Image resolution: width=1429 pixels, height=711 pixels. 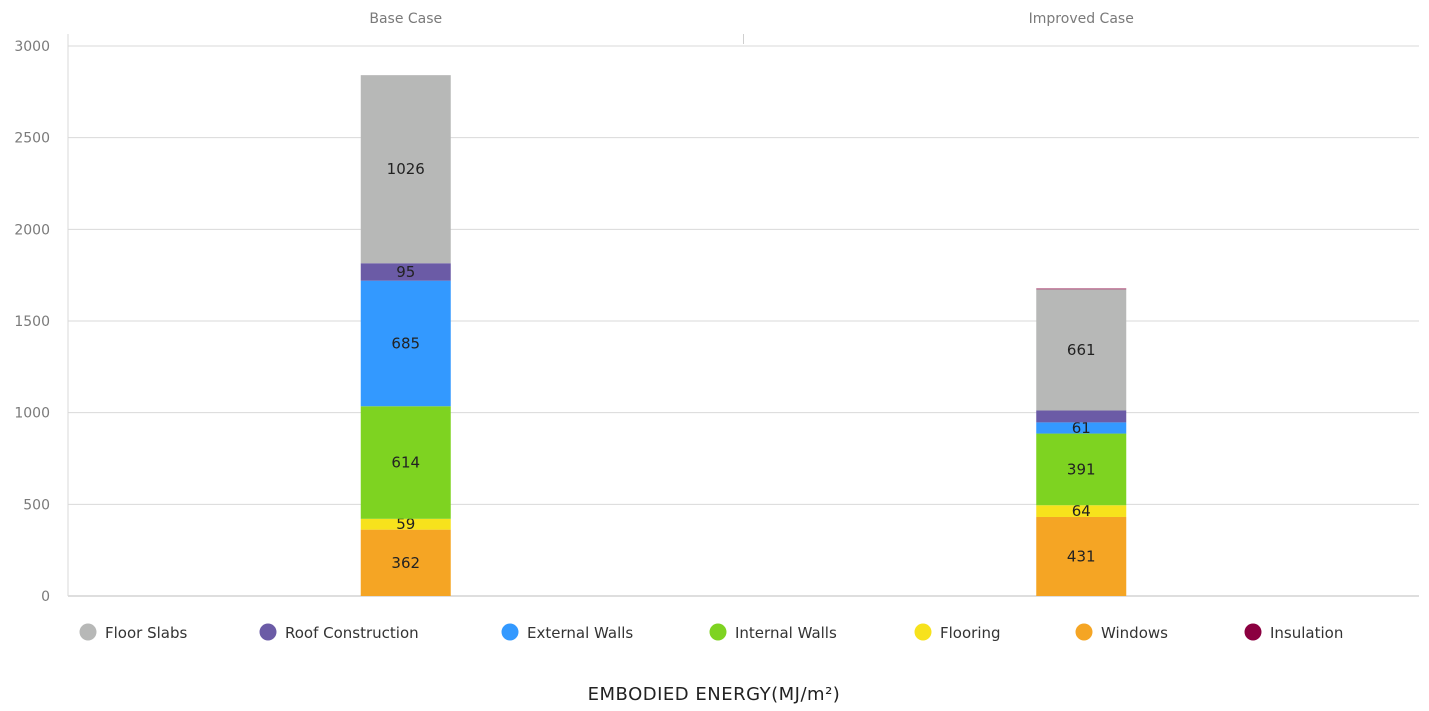 I want to click on data-label: 614, so click(x=405, y=463).